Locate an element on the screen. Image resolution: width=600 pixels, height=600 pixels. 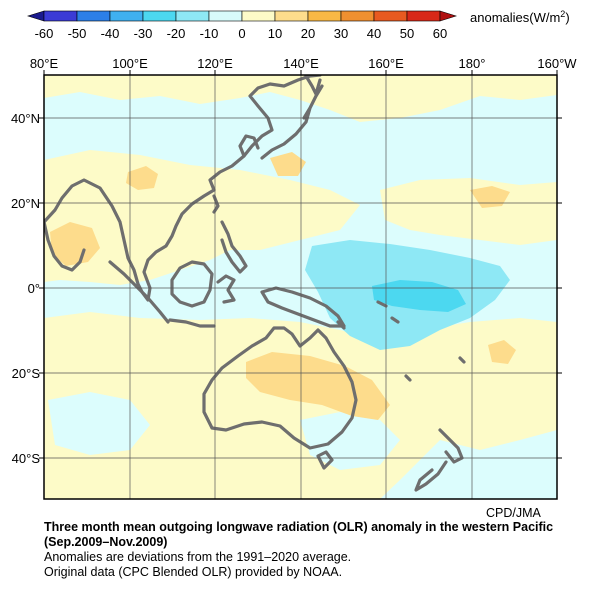
credit-label: CPD/JMA is located at coordinates (513, 513).